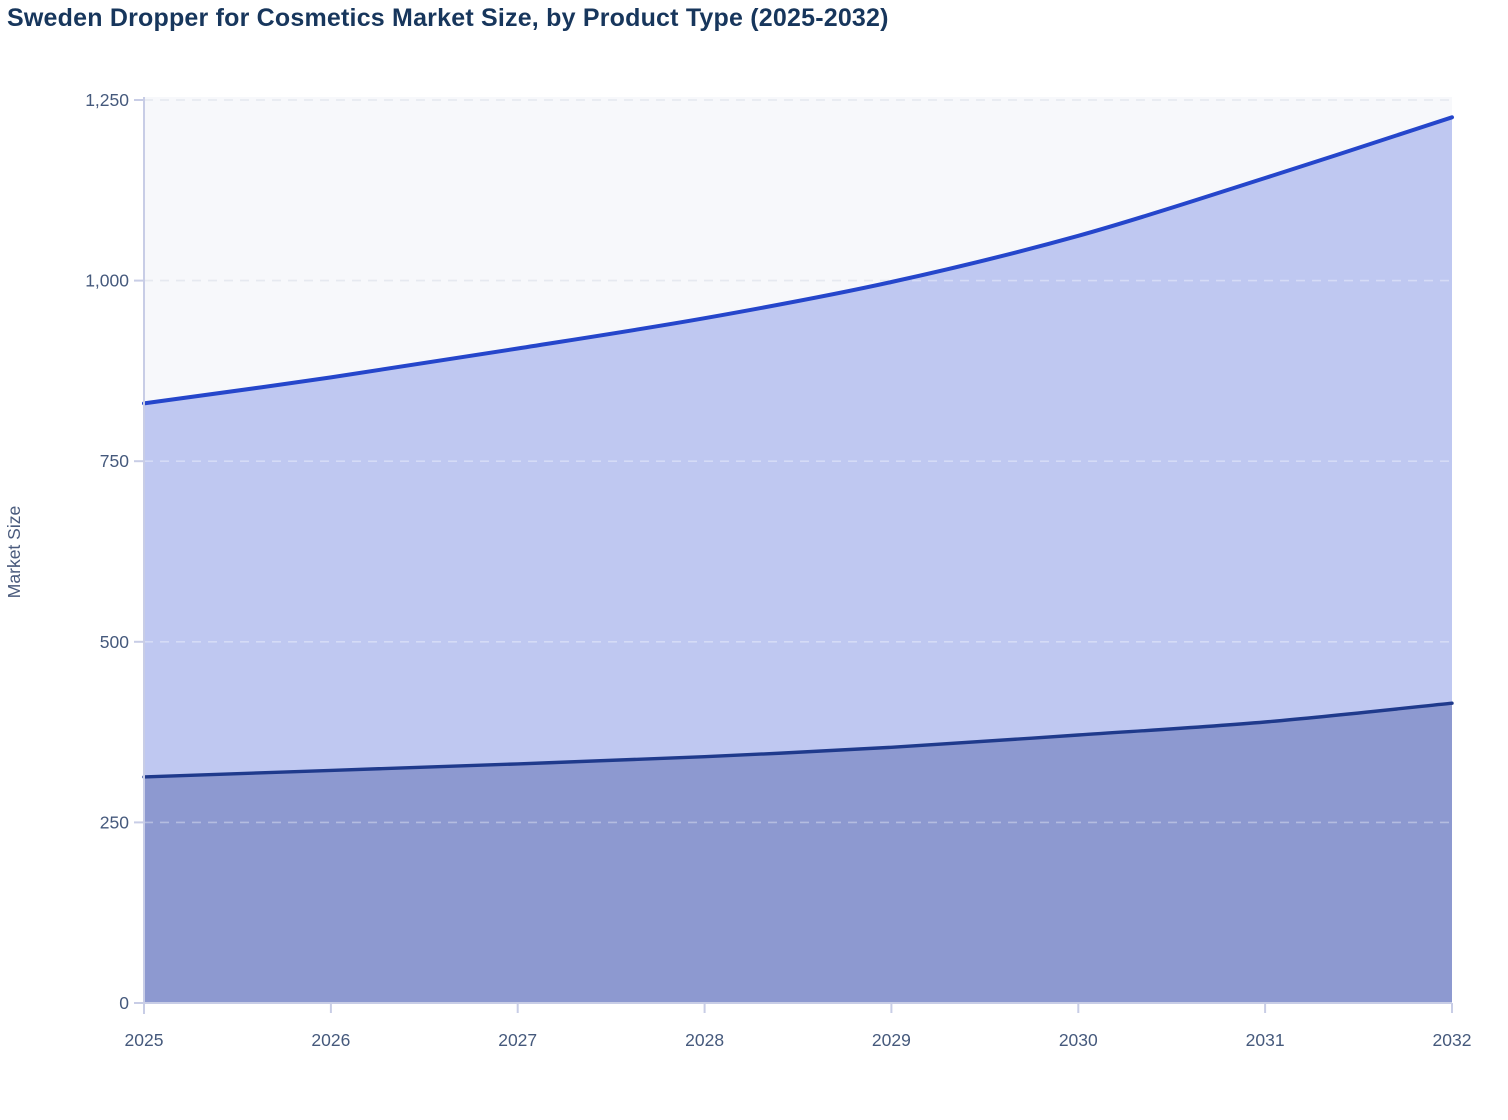  Describe the element at coordinates (124, 1003) in the screenshot. I see `y-tick-label: 0` at that location.